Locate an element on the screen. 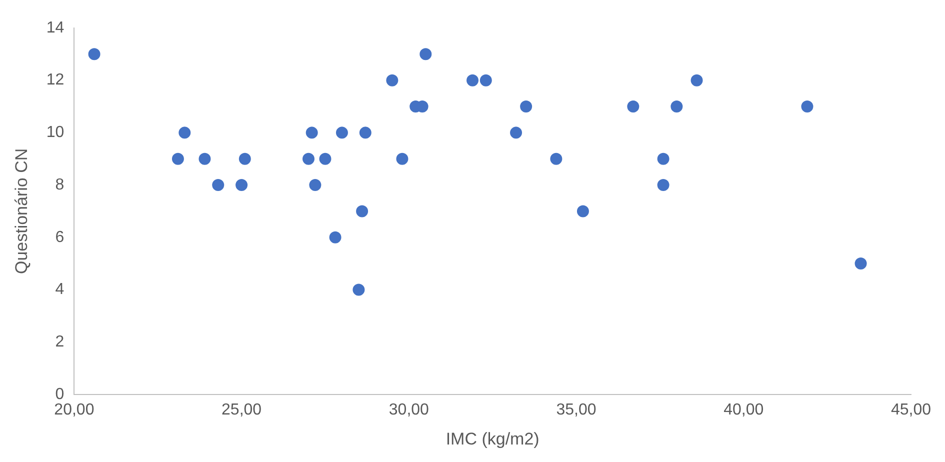 The image size is (945, 462). y-tick-label: 14 is located at coordinates (55, 27).